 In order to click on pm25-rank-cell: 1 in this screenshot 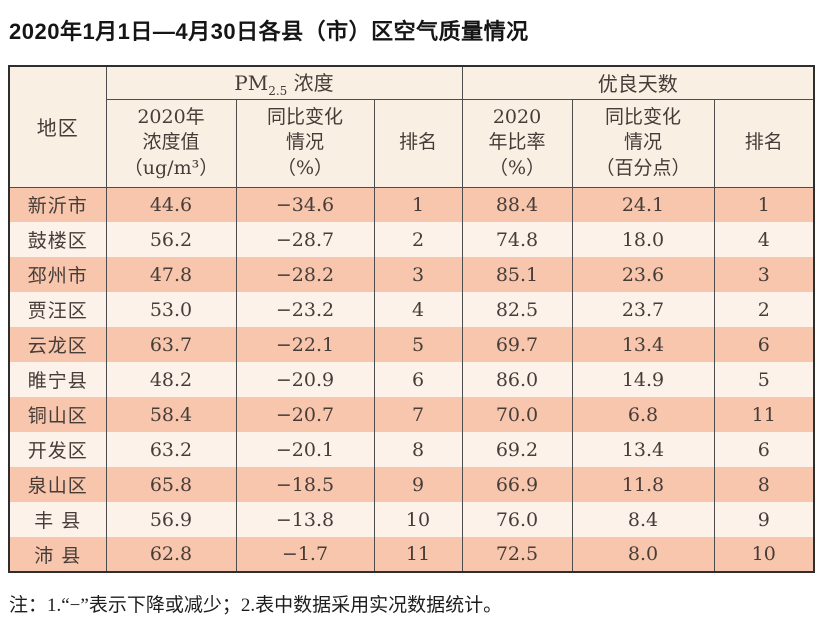, I will do `click(418, 204)`.